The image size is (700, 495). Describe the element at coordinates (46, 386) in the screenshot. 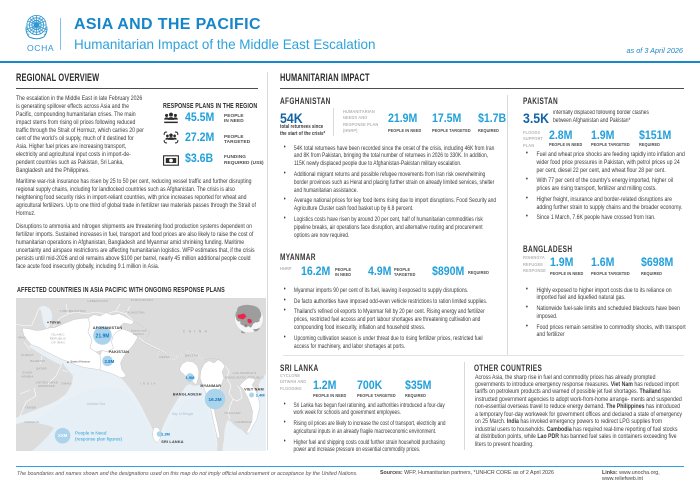

I see `svg-text: EMIRATES` at that location.